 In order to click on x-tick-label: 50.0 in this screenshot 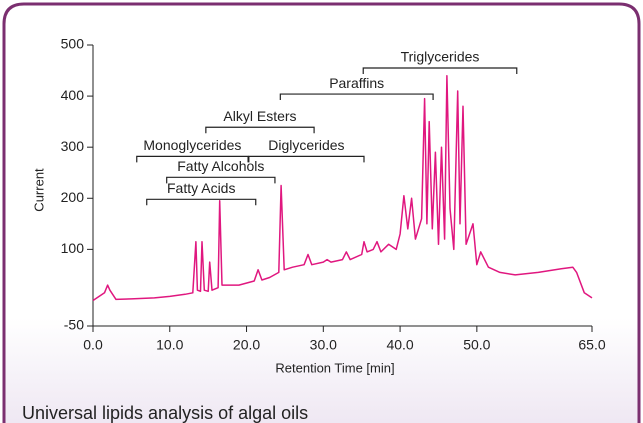, I will do `click(476, 345)`.